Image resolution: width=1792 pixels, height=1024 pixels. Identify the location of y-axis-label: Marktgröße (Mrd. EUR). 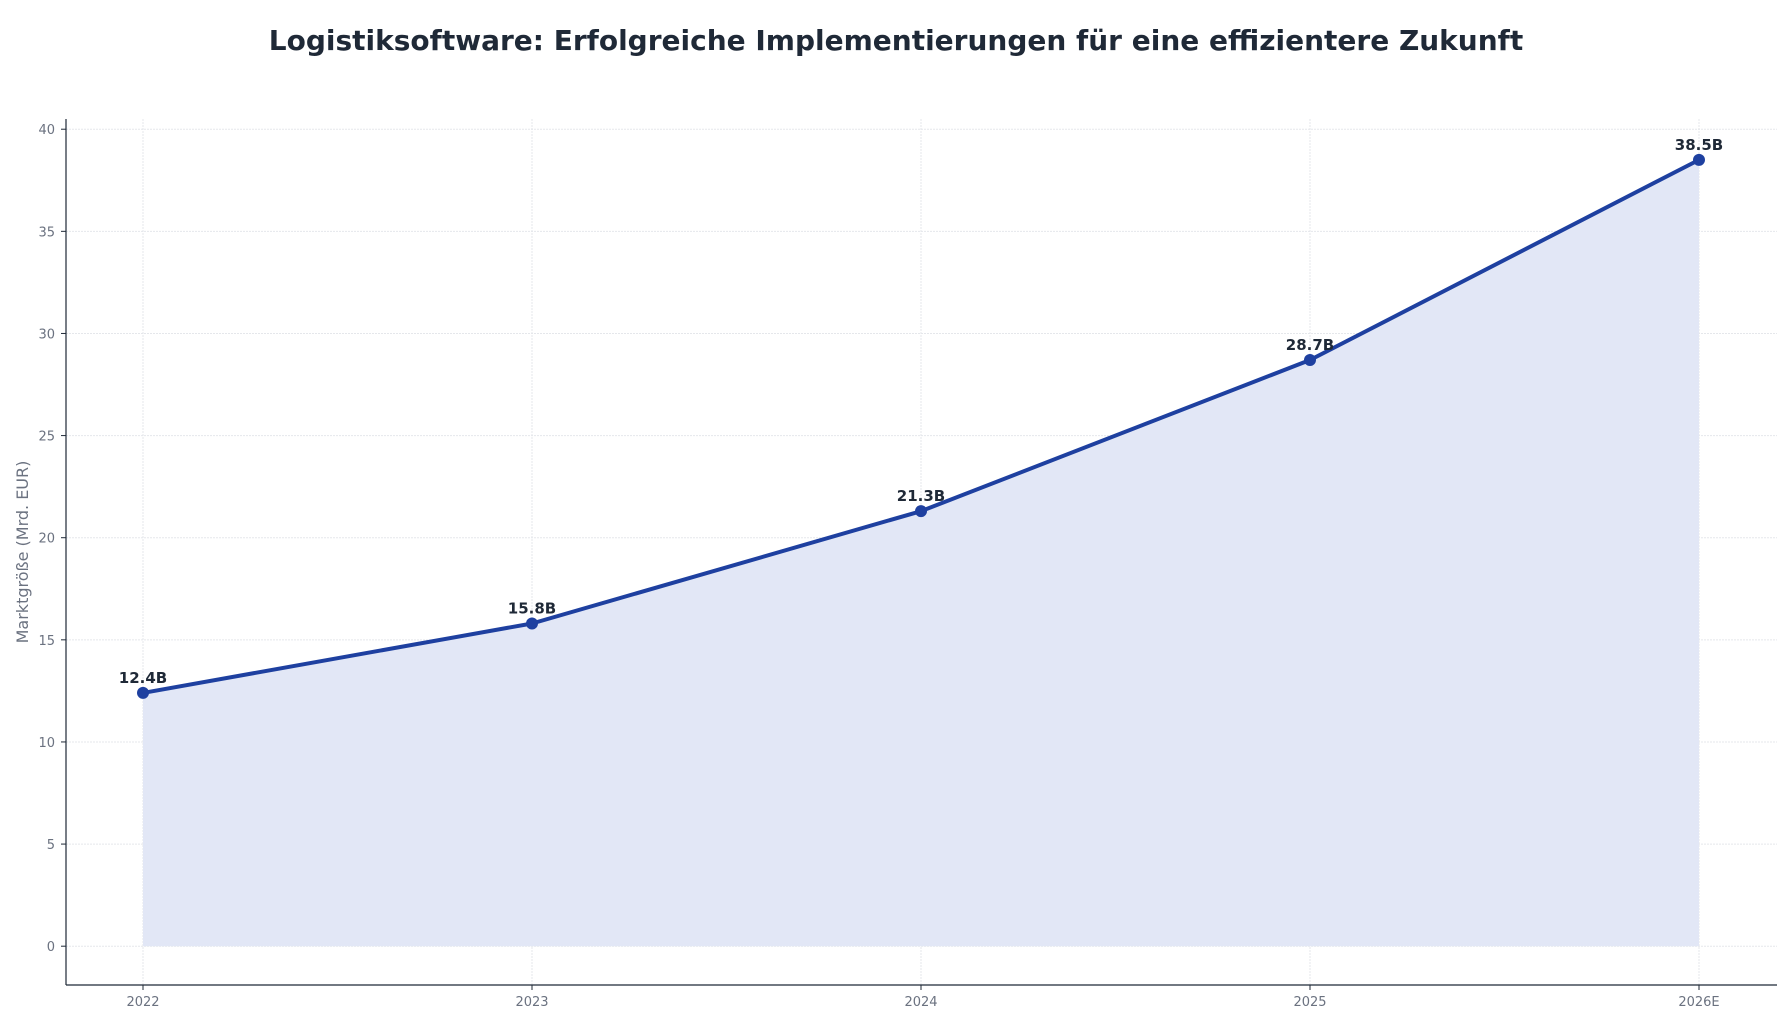
(22, 552).